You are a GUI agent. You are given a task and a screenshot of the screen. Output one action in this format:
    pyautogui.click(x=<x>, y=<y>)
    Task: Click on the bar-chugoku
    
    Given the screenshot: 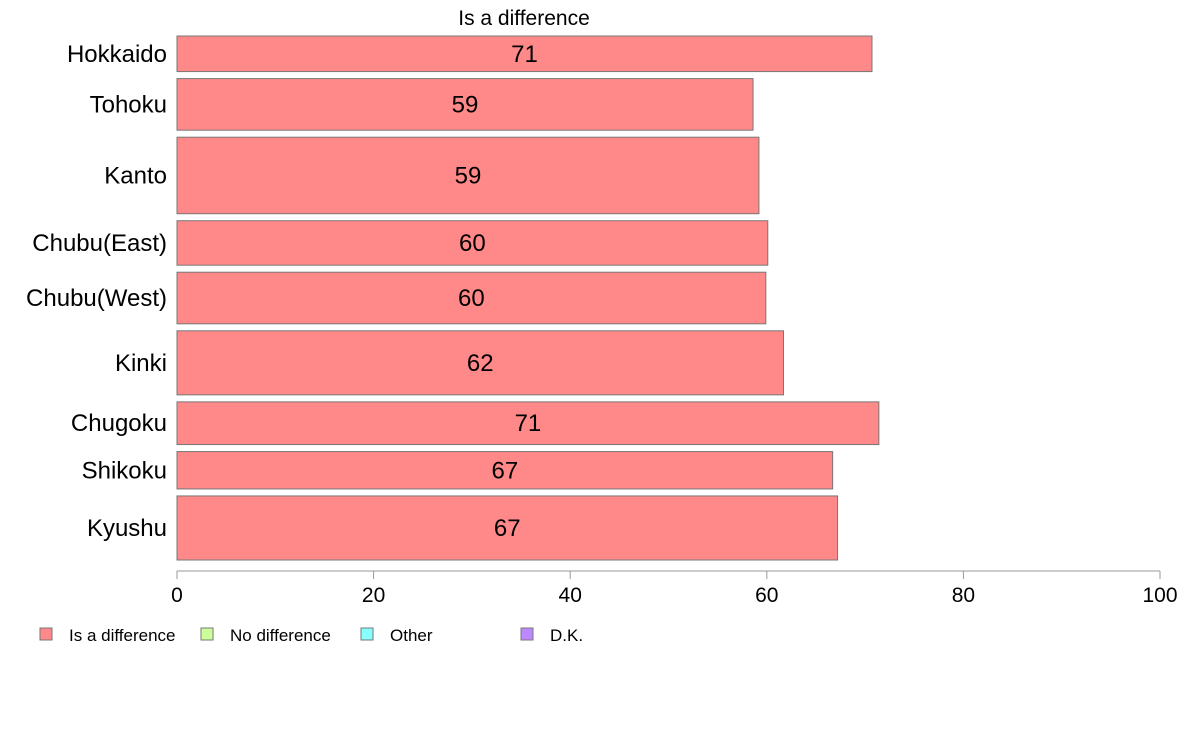 What is the action you would take?
    pyautogui.click(x=528, y=423)
    